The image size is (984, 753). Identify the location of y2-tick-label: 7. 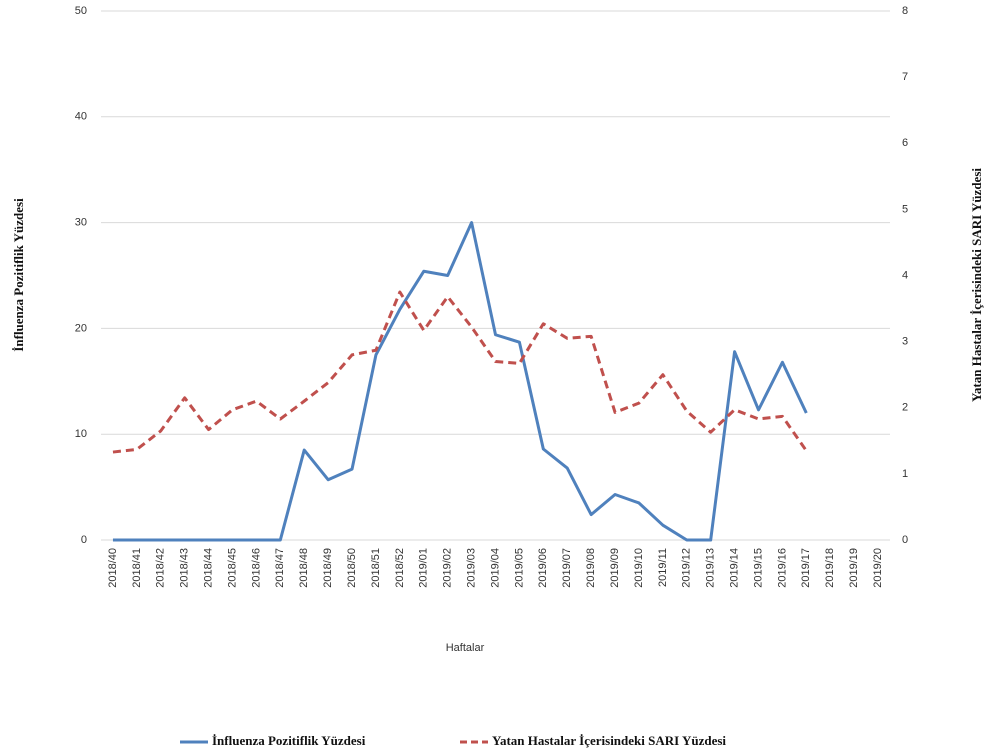
(905, 77).